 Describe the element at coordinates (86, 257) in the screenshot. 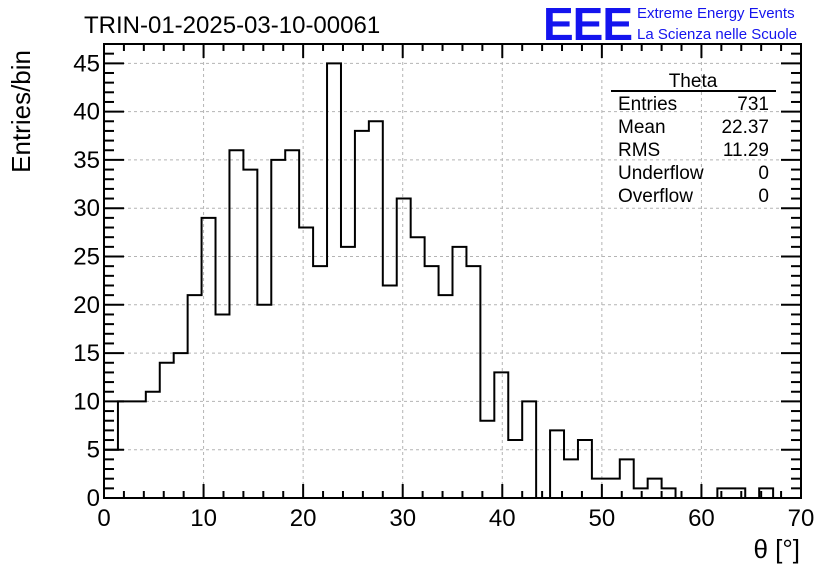

I see `y-tick-label: 25` at that location.